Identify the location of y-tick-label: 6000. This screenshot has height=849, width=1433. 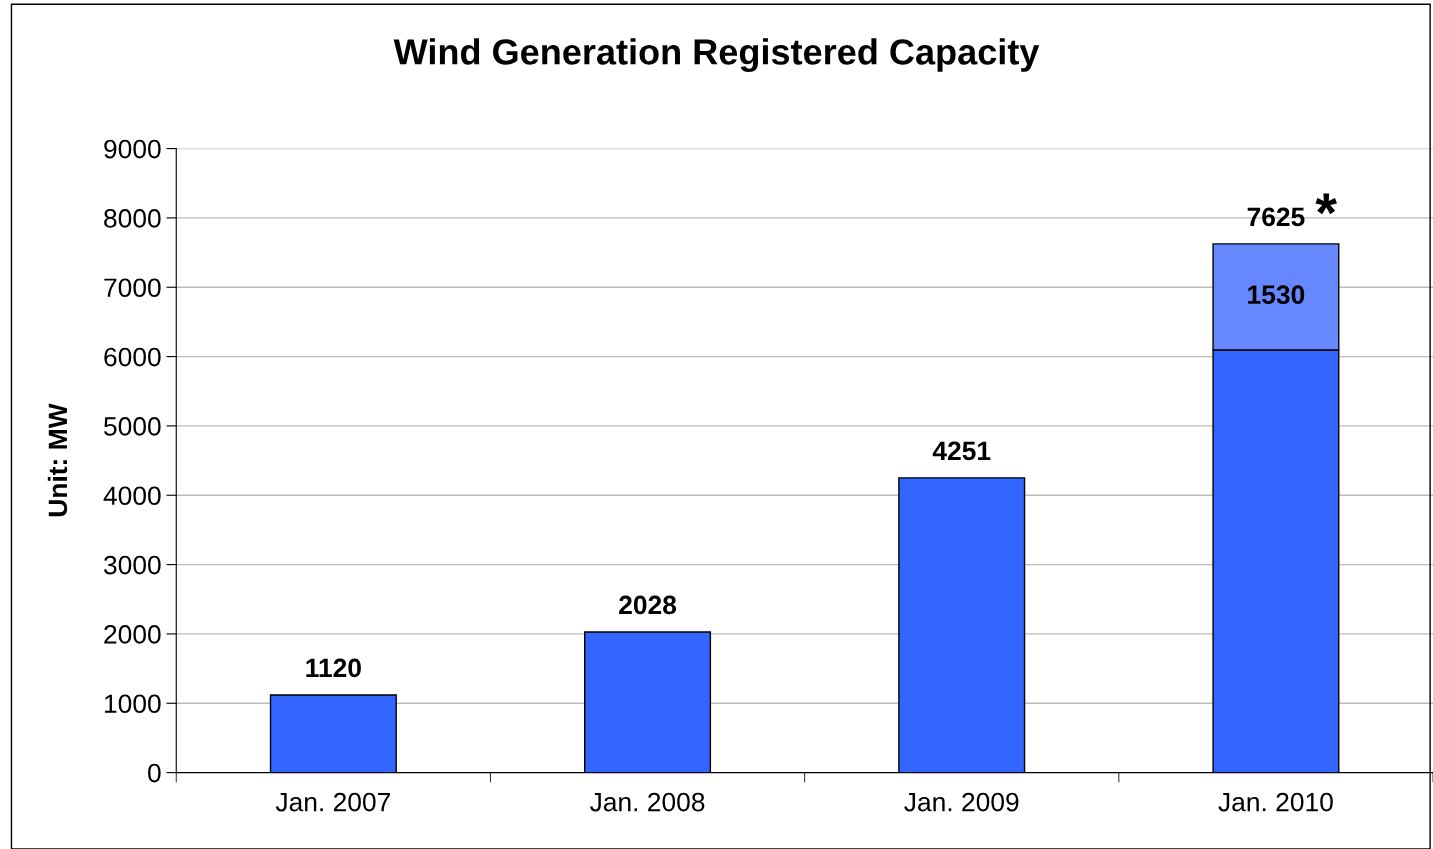
(132, 357).